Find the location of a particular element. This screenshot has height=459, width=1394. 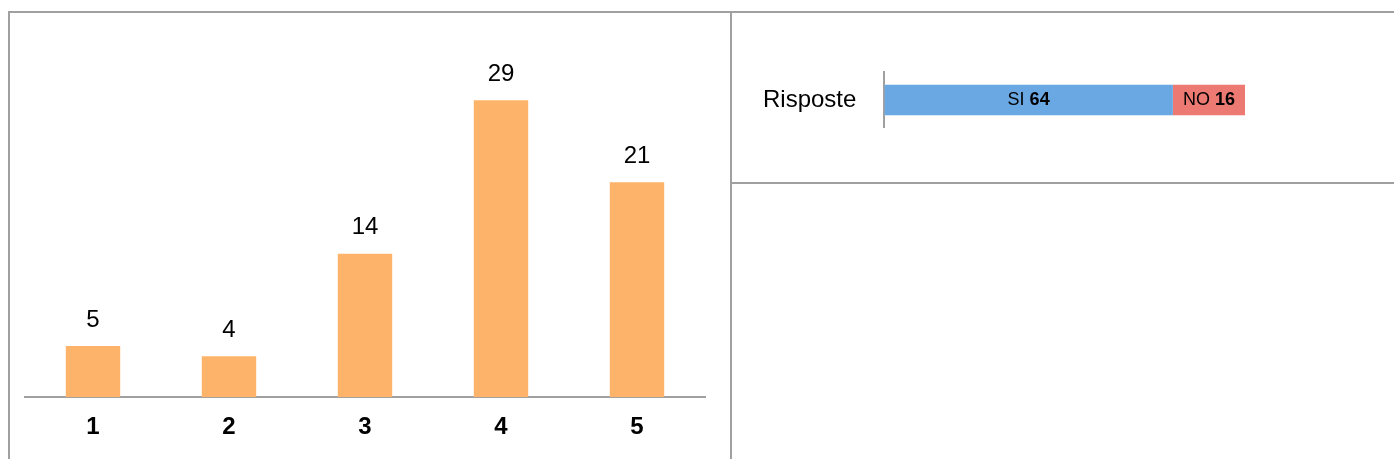

data-label: 21 is located at coordinates (637, 154).